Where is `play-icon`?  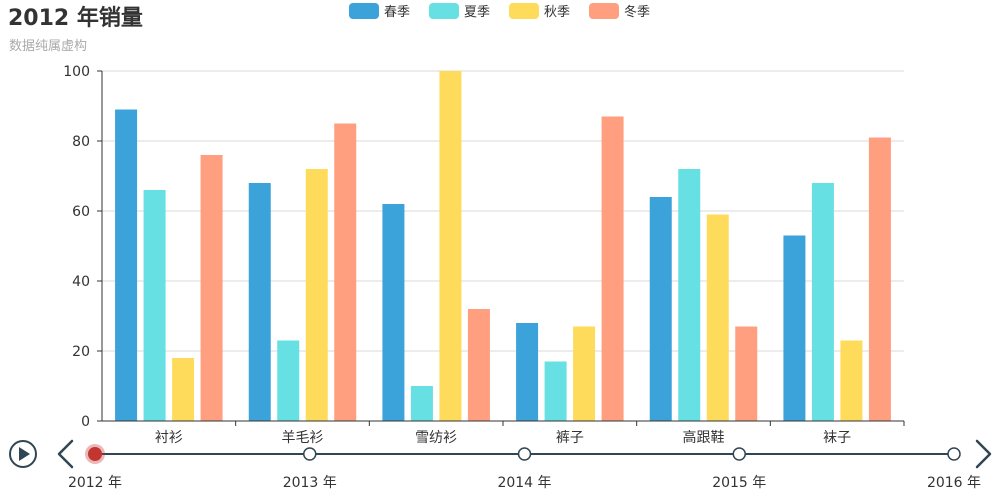
play-icon is located at coordinates (24, 454).